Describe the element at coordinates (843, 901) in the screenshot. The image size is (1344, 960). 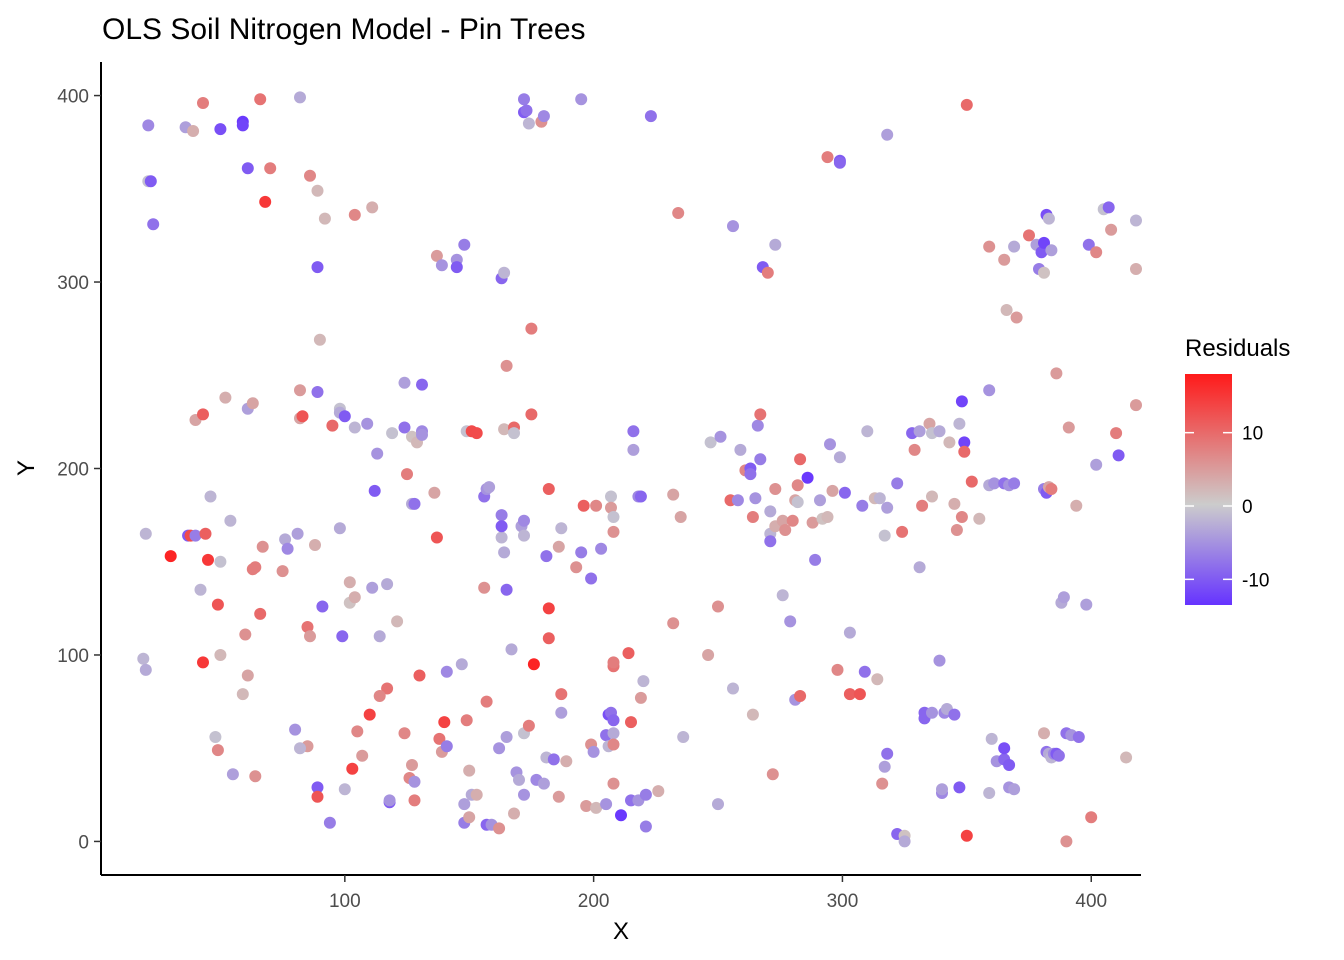
I see `x-tick-label: 300` at that location.